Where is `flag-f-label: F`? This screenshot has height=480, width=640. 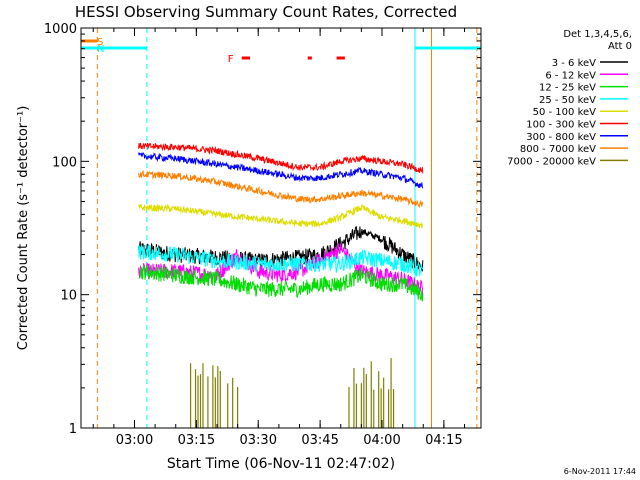
flag-f-label: F is located at coordinates (231, 59).